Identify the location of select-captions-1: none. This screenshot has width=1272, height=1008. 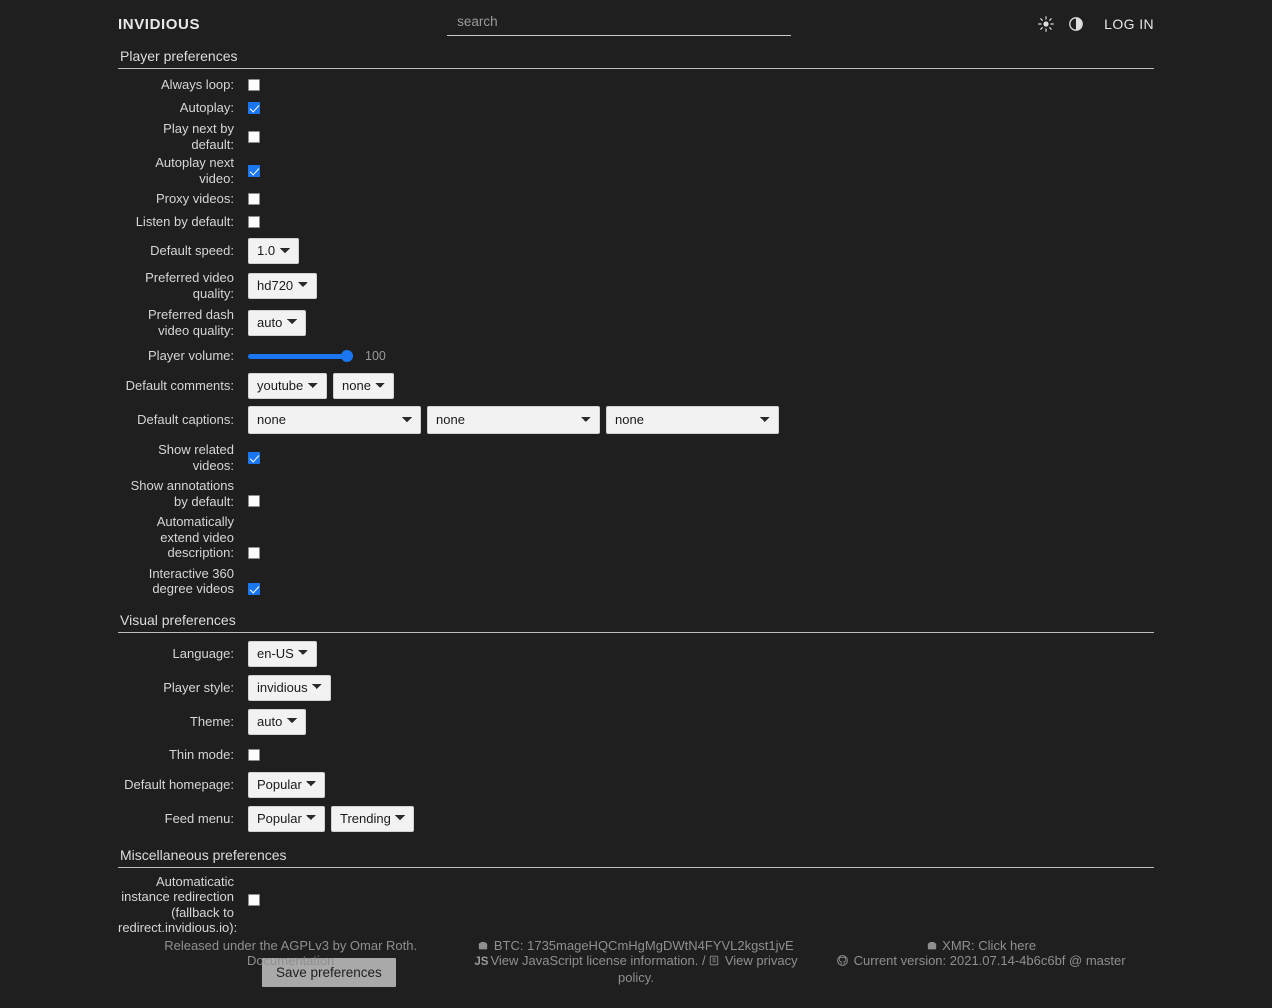
(334, 420).